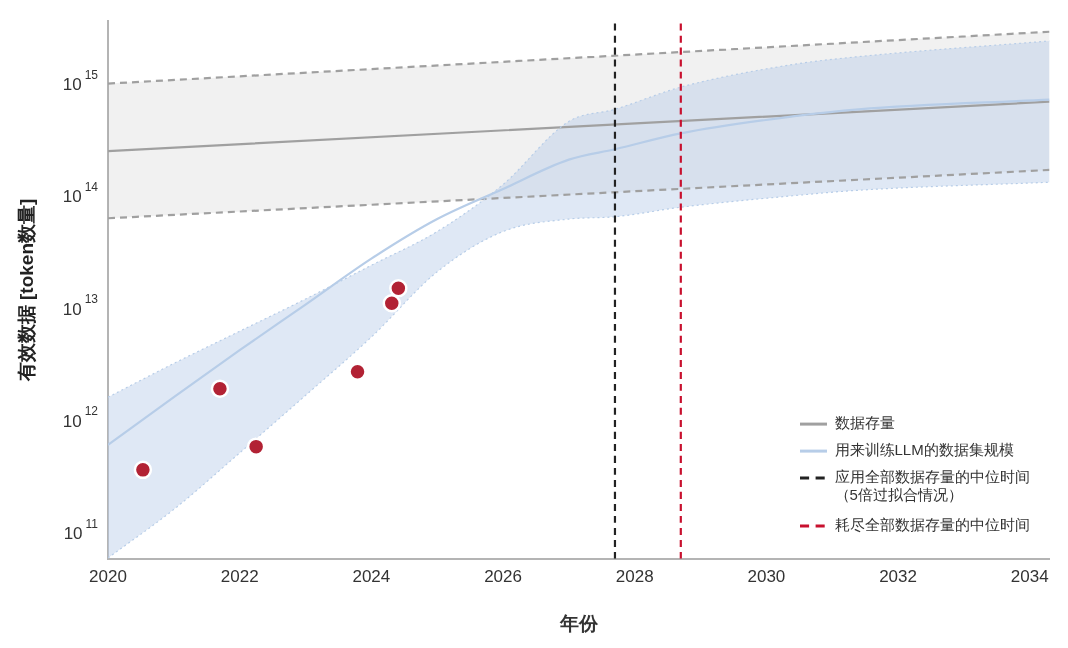 This screenshot has width=1068, height=648. What do you see at coordinates (503, 576) in the screenshot?
I see `x-tick-label: 2026` at bounding box center [503, 576].